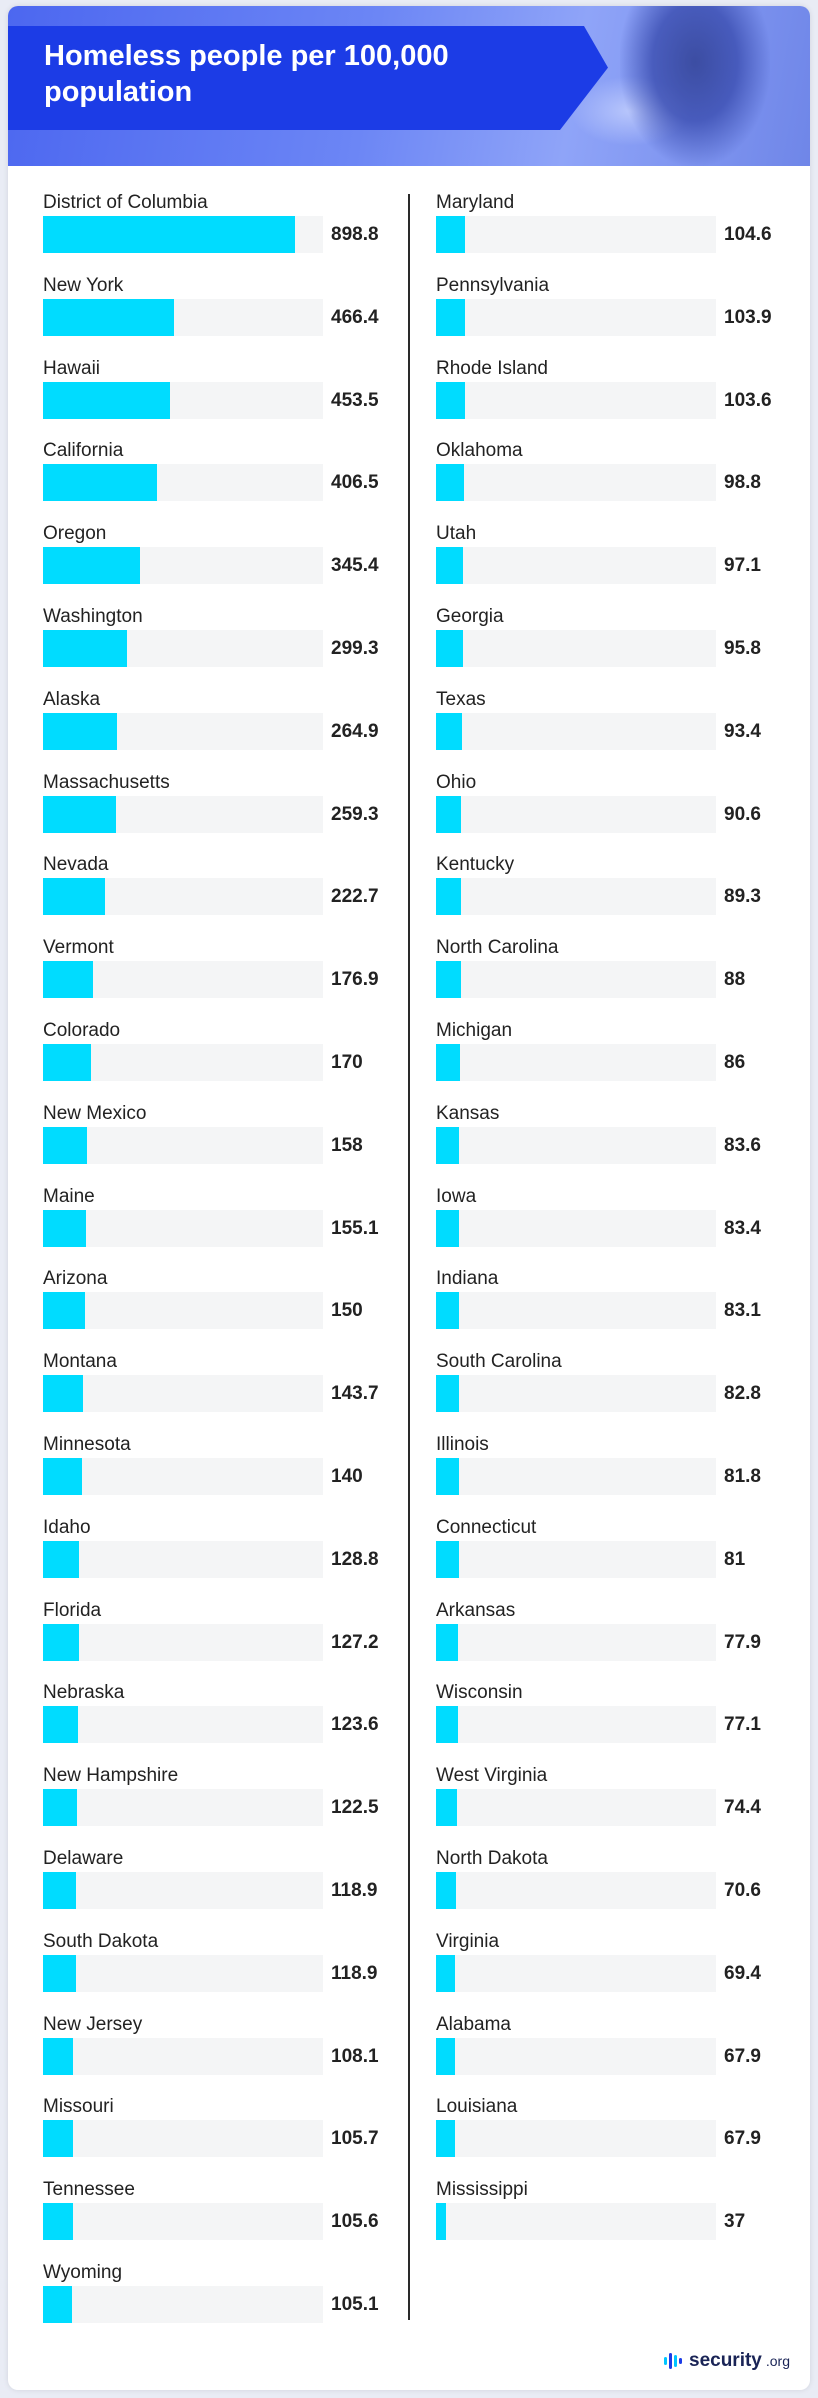 The height and width of the screenshot is (2398, 818). What do you see at coordinates (742, 1476) in the screenshot?
I see `data-label: 81.8` at bounding box center [742, 1476].